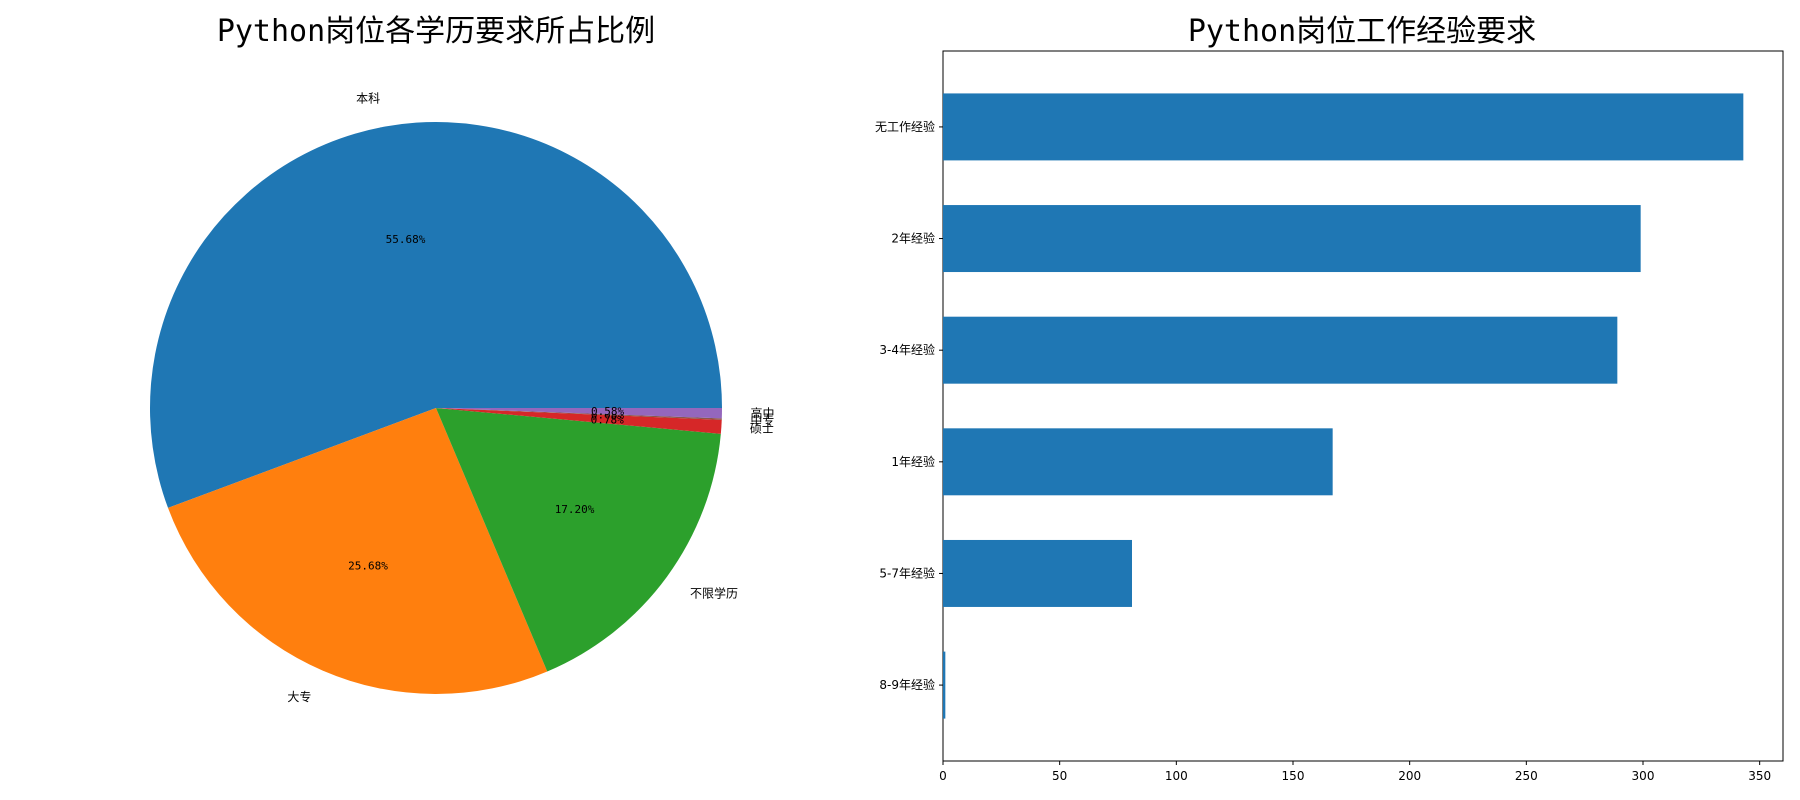 The image size is (1800, 800). Describe the element at coordinates (907, 684) in the screenshot. I see `y-tick-label: 8-9年经验` at that location.